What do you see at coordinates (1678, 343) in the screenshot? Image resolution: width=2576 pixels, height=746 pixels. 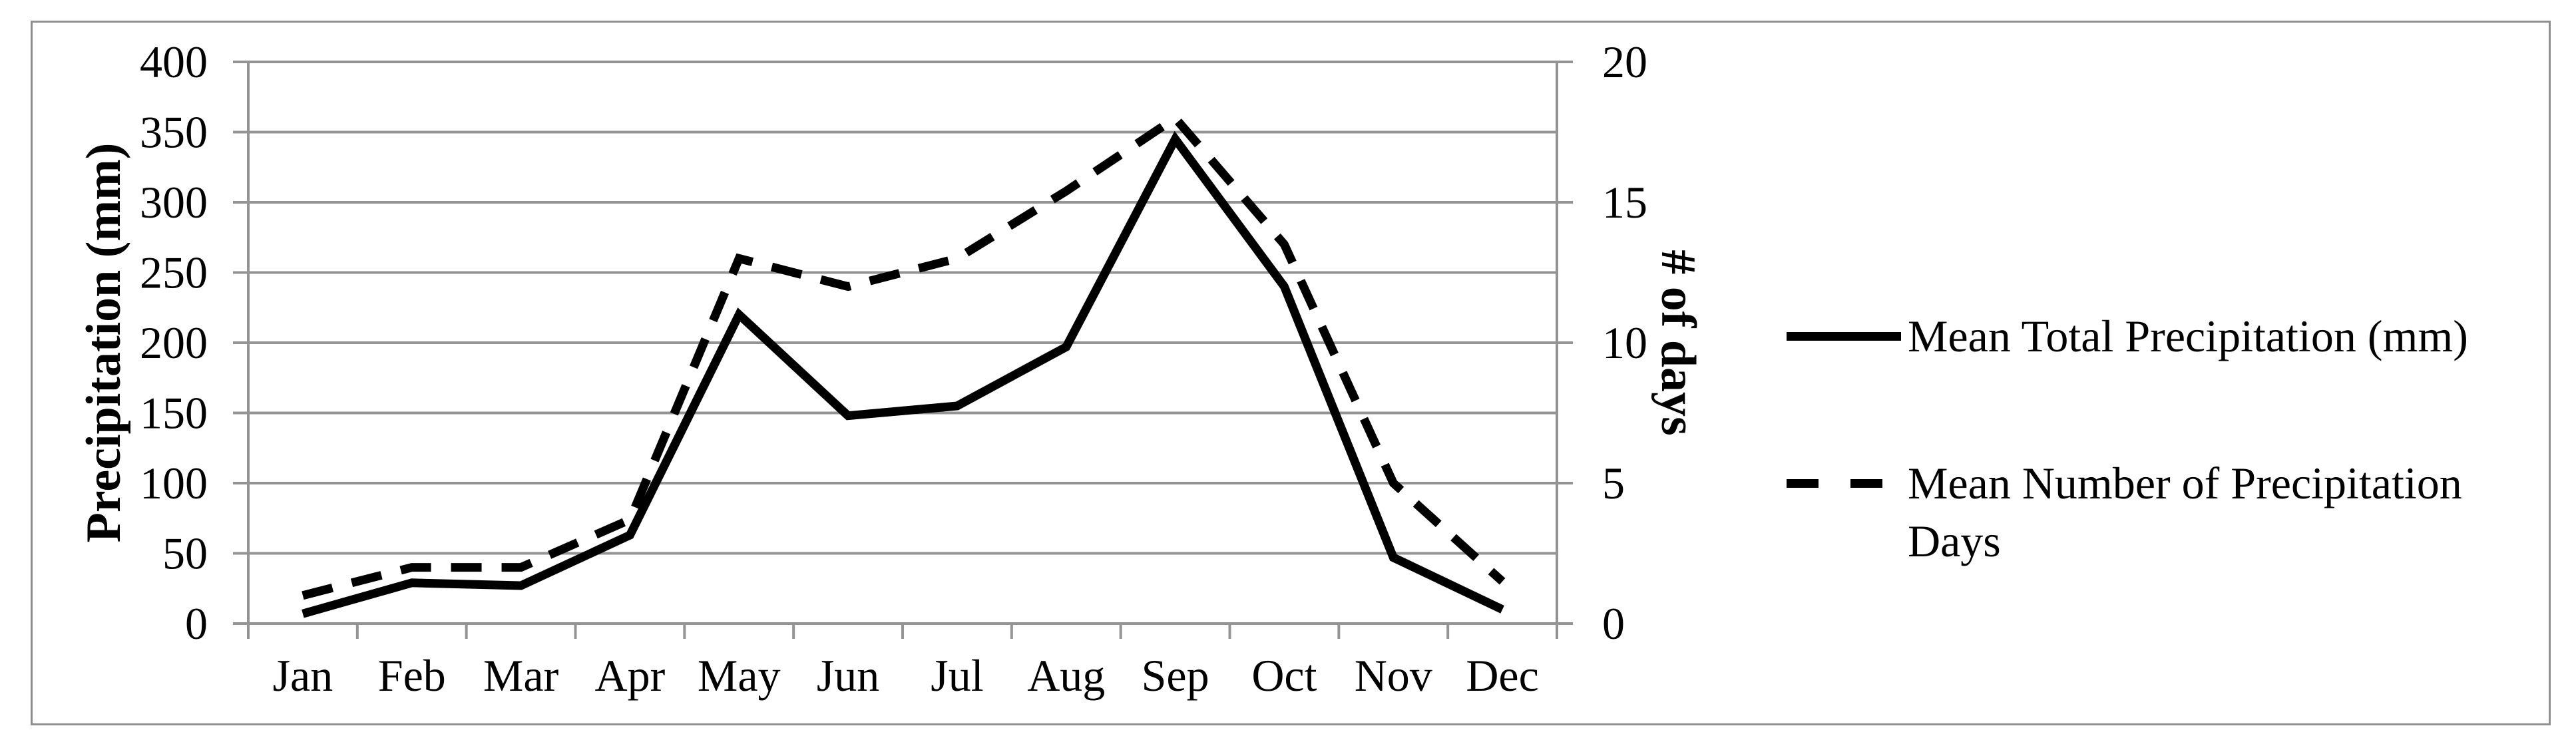 I see `right-axis-title: # of days` at bounding box center [1678, 343].